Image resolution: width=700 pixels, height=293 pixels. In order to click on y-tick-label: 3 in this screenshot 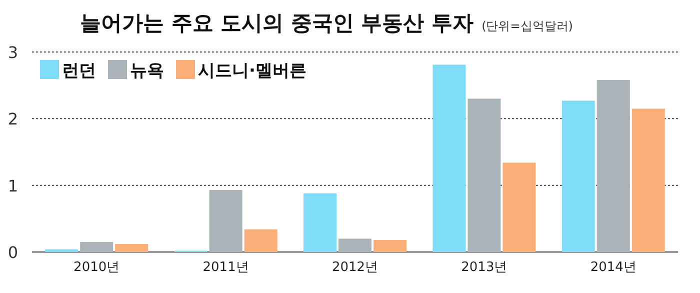, I will do `click(13, 52)`.